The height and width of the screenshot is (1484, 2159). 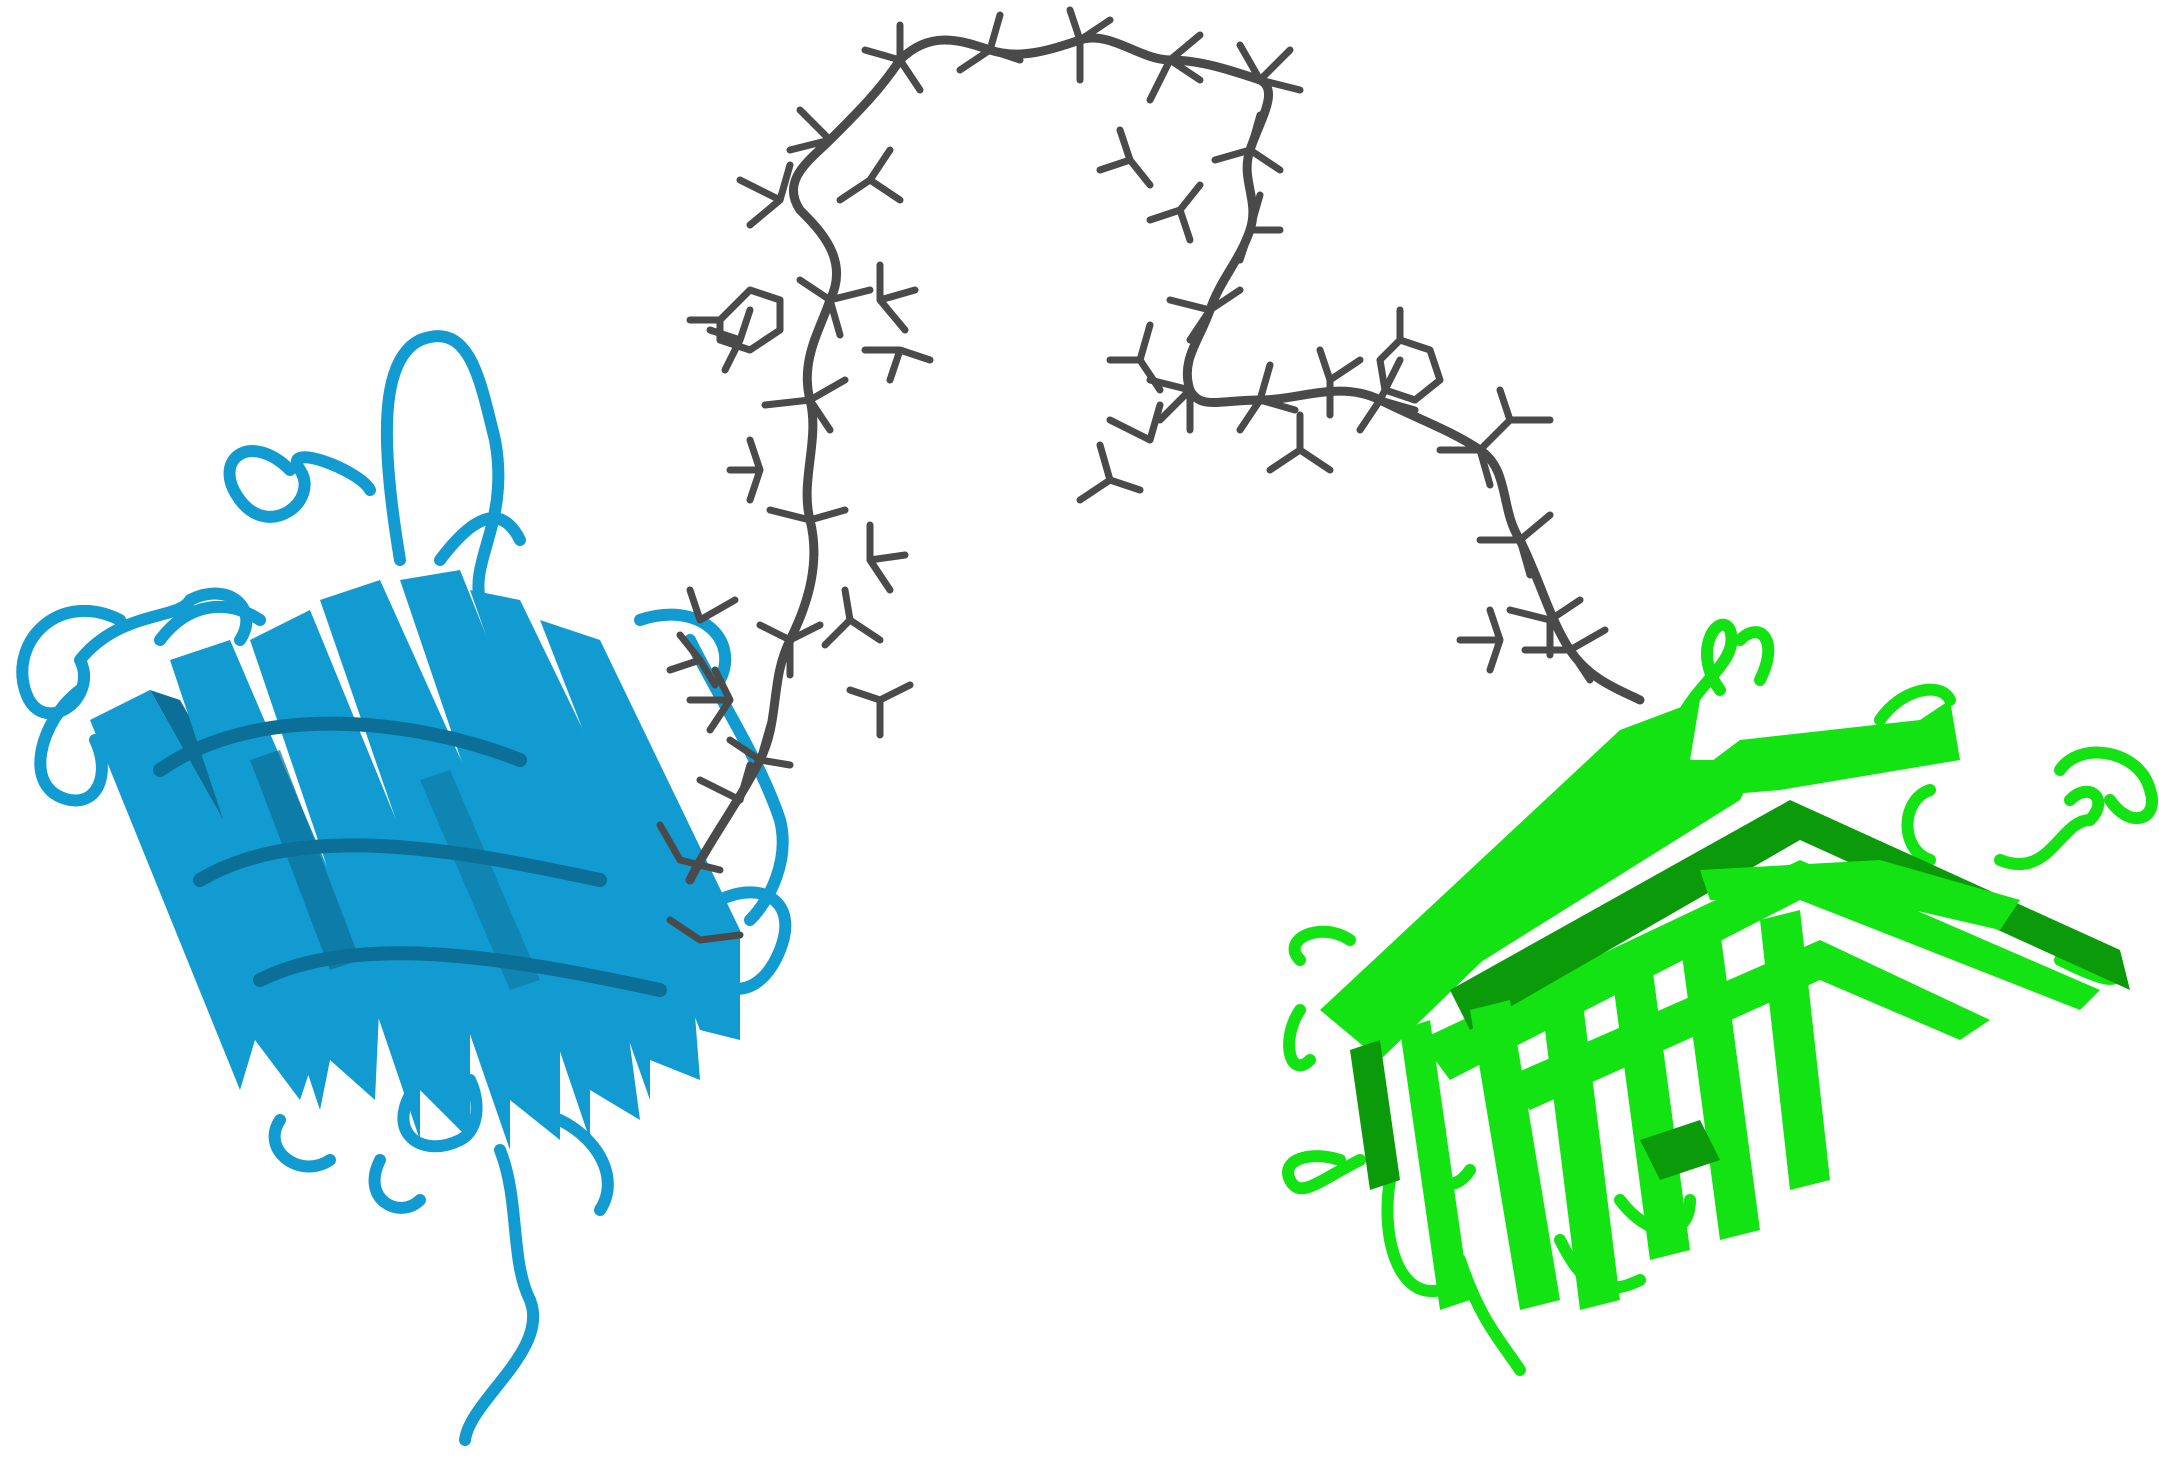 What do you see at coordinates (410, 856) in the screenshot?
I see `blue-inner-ribbon` at bounding box center [410, 856].